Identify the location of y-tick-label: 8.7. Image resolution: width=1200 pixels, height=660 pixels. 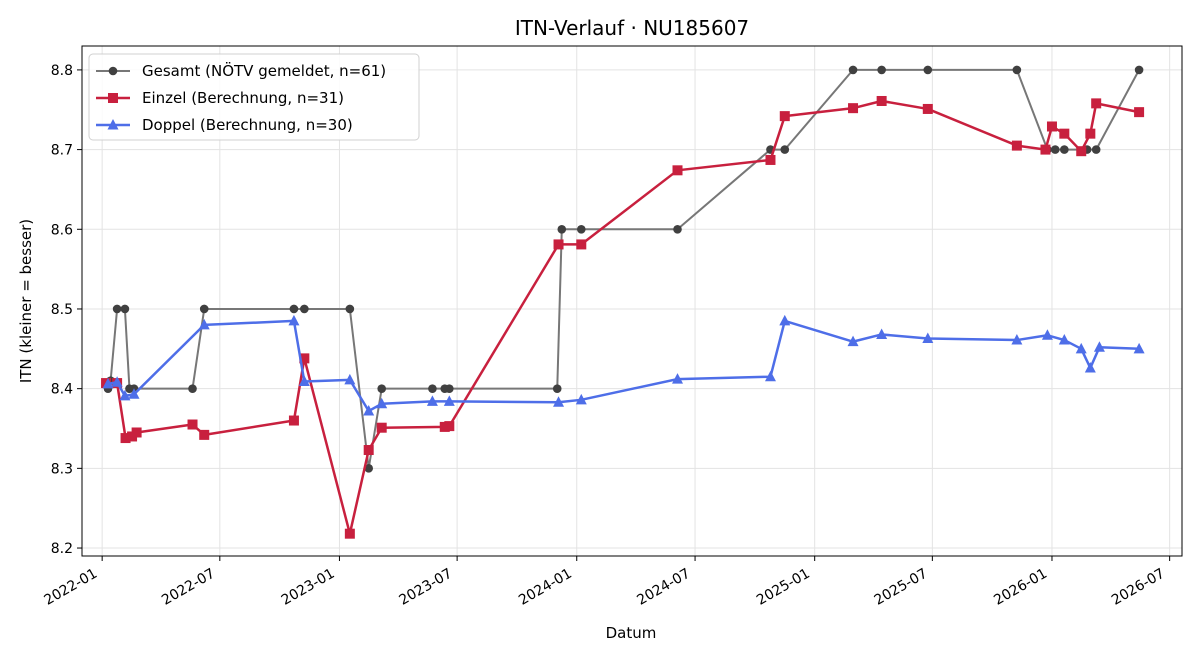
(62, 151).